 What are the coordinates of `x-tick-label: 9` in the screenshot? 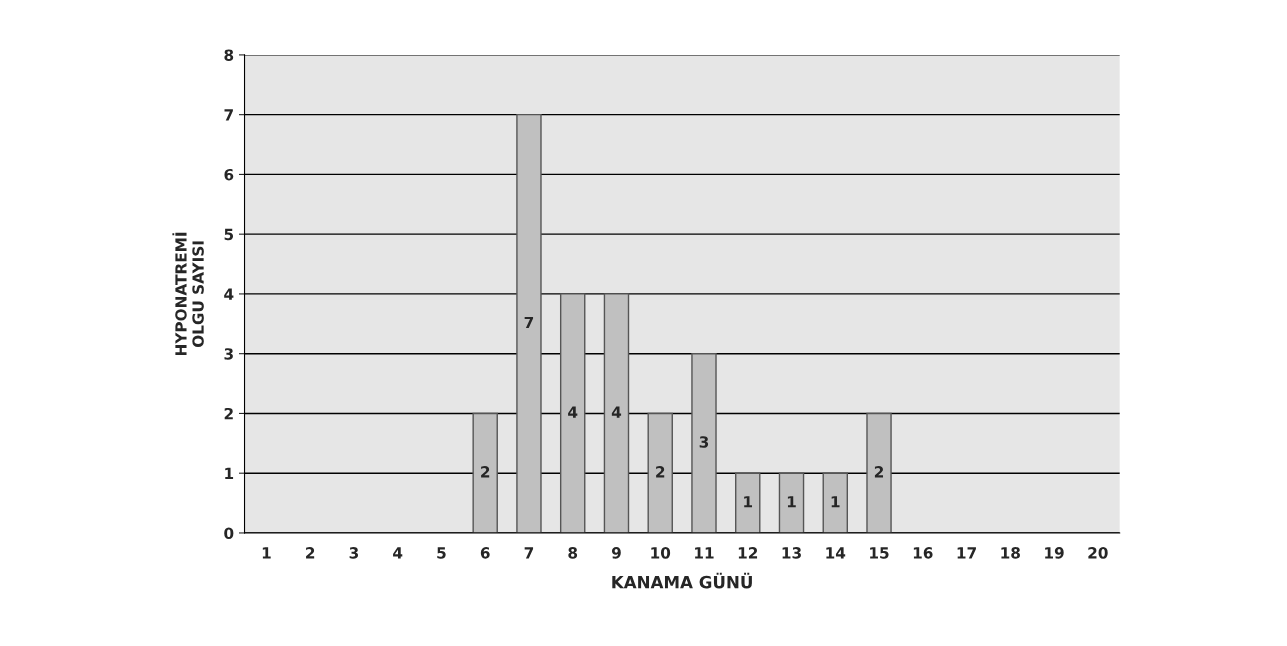 It's located at (616, 553).